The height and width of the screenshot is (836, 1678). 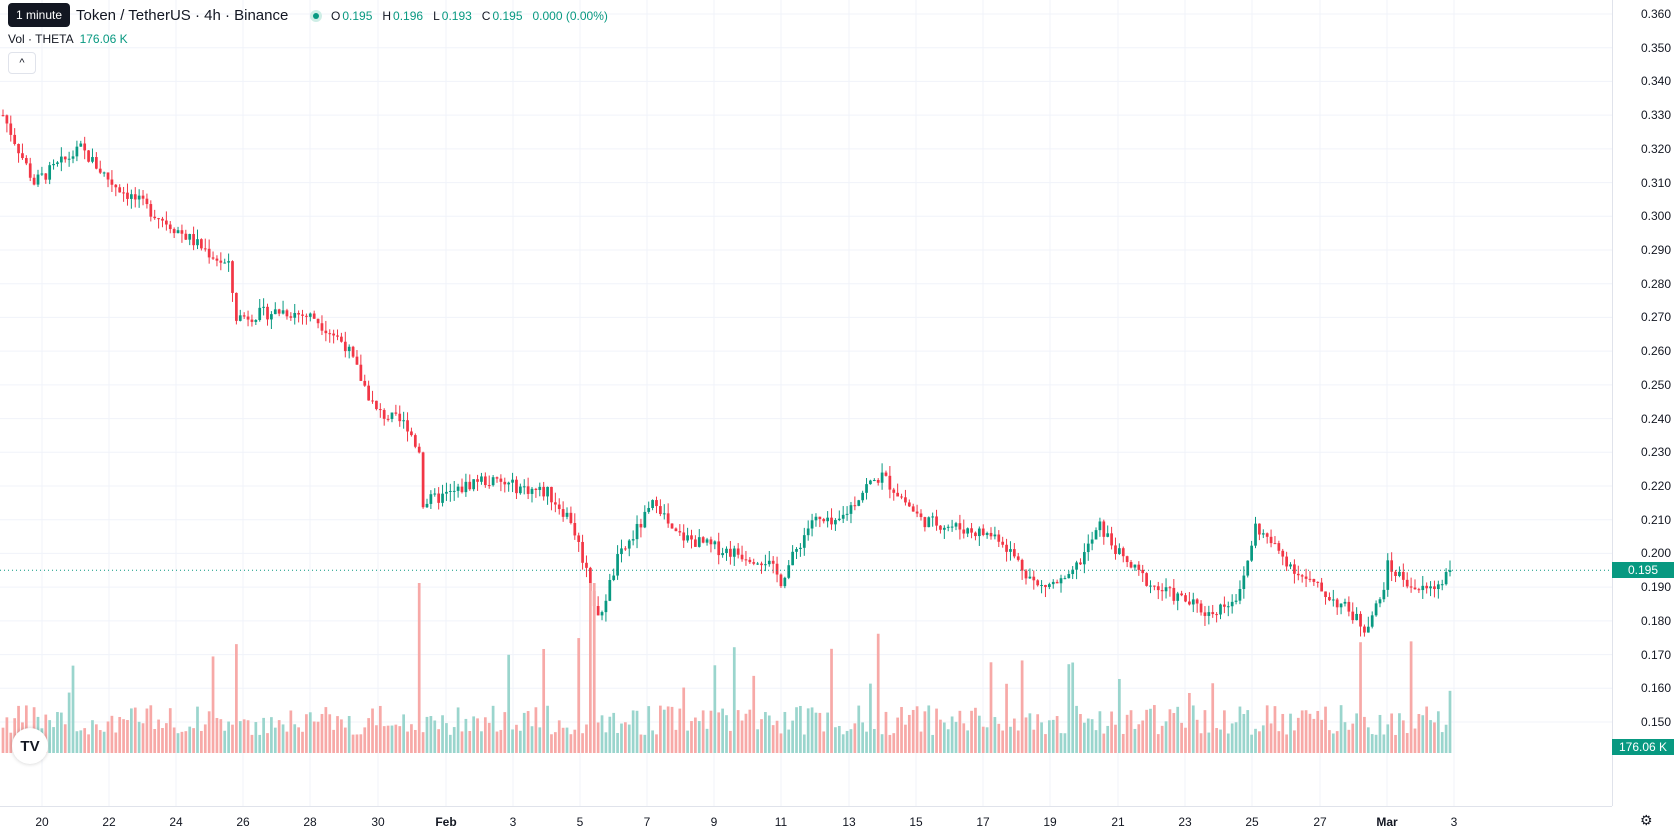 What do you see at coordinates (39, 15) in the screenshot?
I see `interval-tooltip: 1 minute` at bounding box center [39, 15].